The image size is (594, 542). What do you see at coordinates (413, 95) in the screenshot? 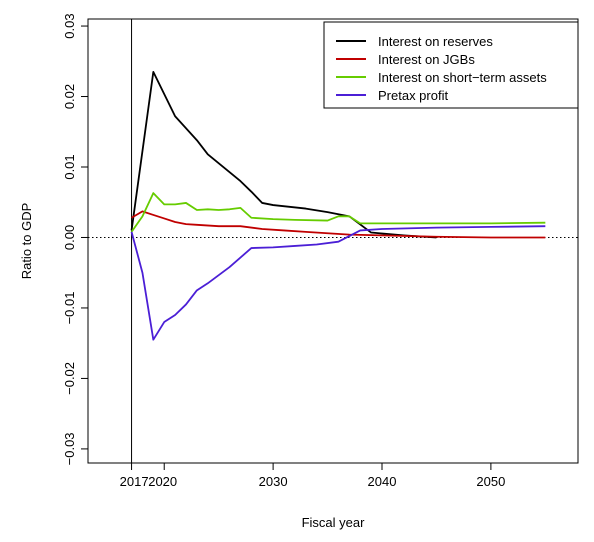
I see `legend-label: Pretax profit` at bounding box center [413, 95].